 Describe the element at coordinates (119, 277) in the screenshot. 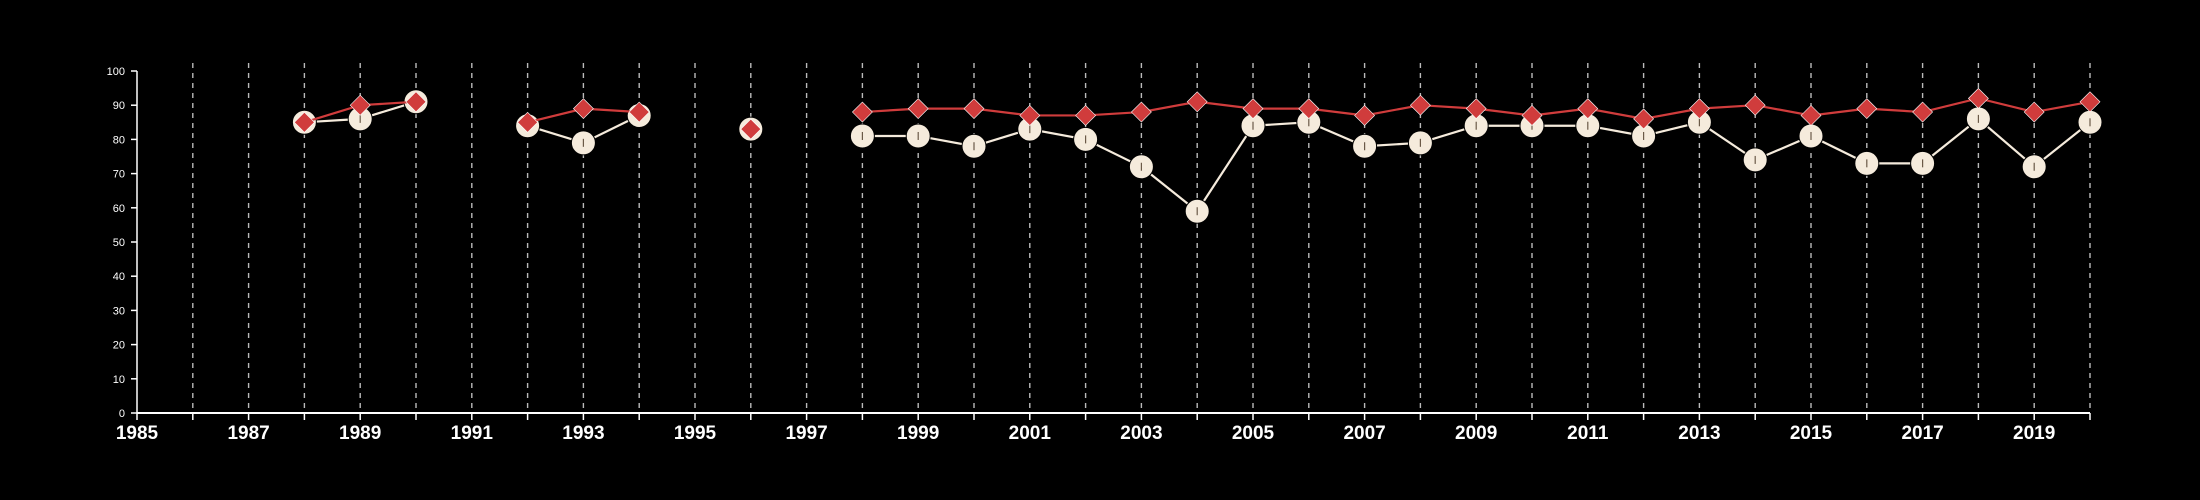

I see `y-tick-label: 40` at that location.